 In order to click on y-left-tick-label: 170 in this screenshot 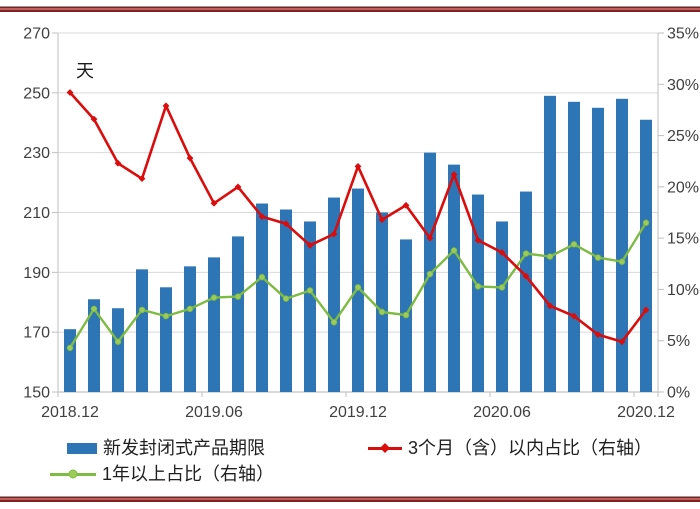, I will do `click(36, 333)`.